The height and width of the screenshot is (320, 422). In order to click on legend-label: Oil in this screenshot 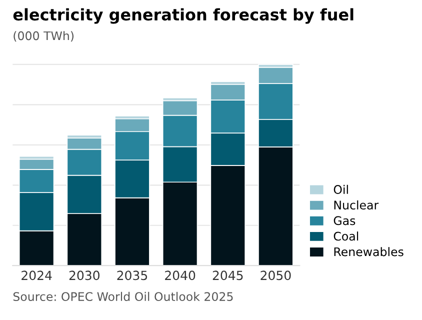, I will do `click(341, 189)`.